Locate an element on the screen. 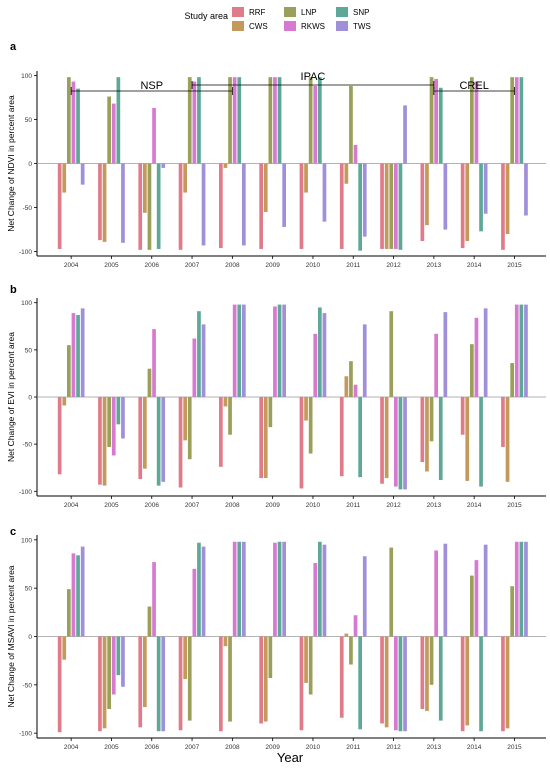 This screenshot has height=772, width=550. bar-lnp-2009 is located at coordinates (270, 657).